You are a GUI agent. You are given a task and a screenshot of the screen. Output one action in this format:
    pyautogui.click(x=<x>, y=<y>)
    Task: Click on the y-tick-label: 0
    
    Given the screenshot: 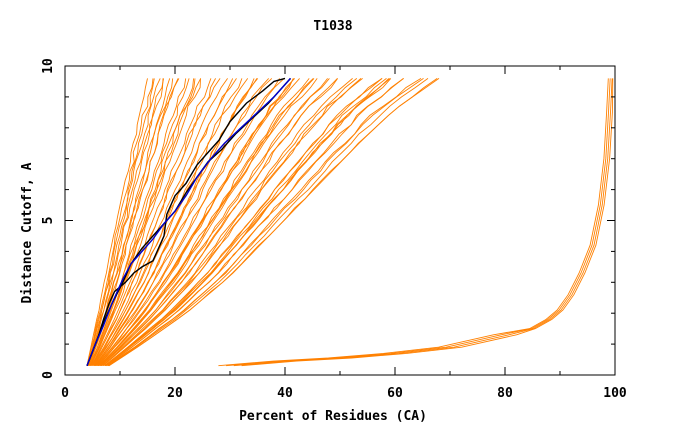 What is the action you would take?
    pyautogui.click(x=48, y=375)
    